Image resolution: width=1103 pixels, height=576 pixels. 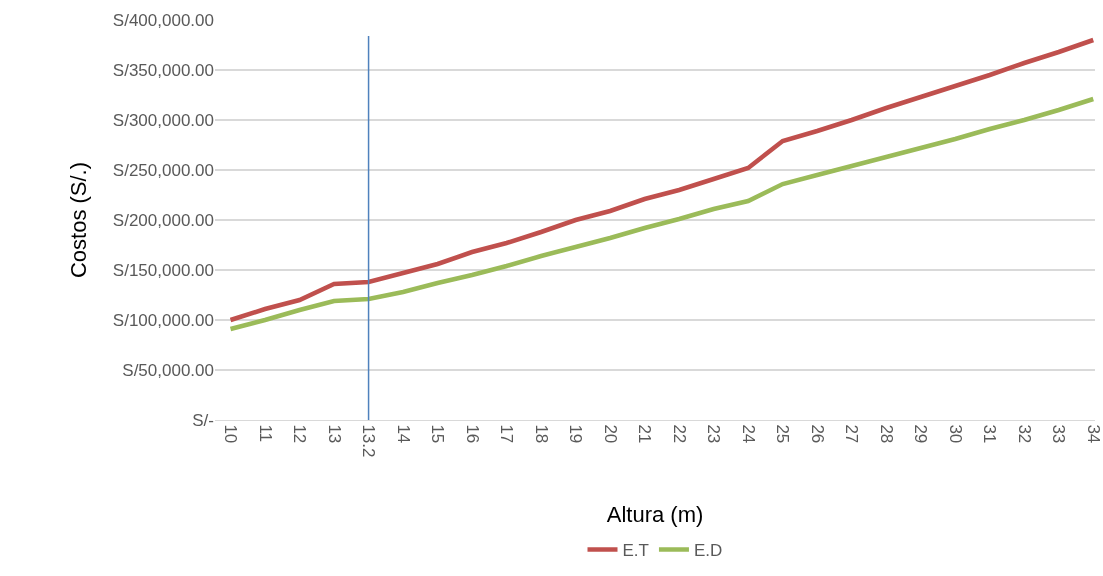 What do you see at coordinates (403, 434) in the screenshot?
I see `x-tick-label: 14` at bounding box center [403, 434].